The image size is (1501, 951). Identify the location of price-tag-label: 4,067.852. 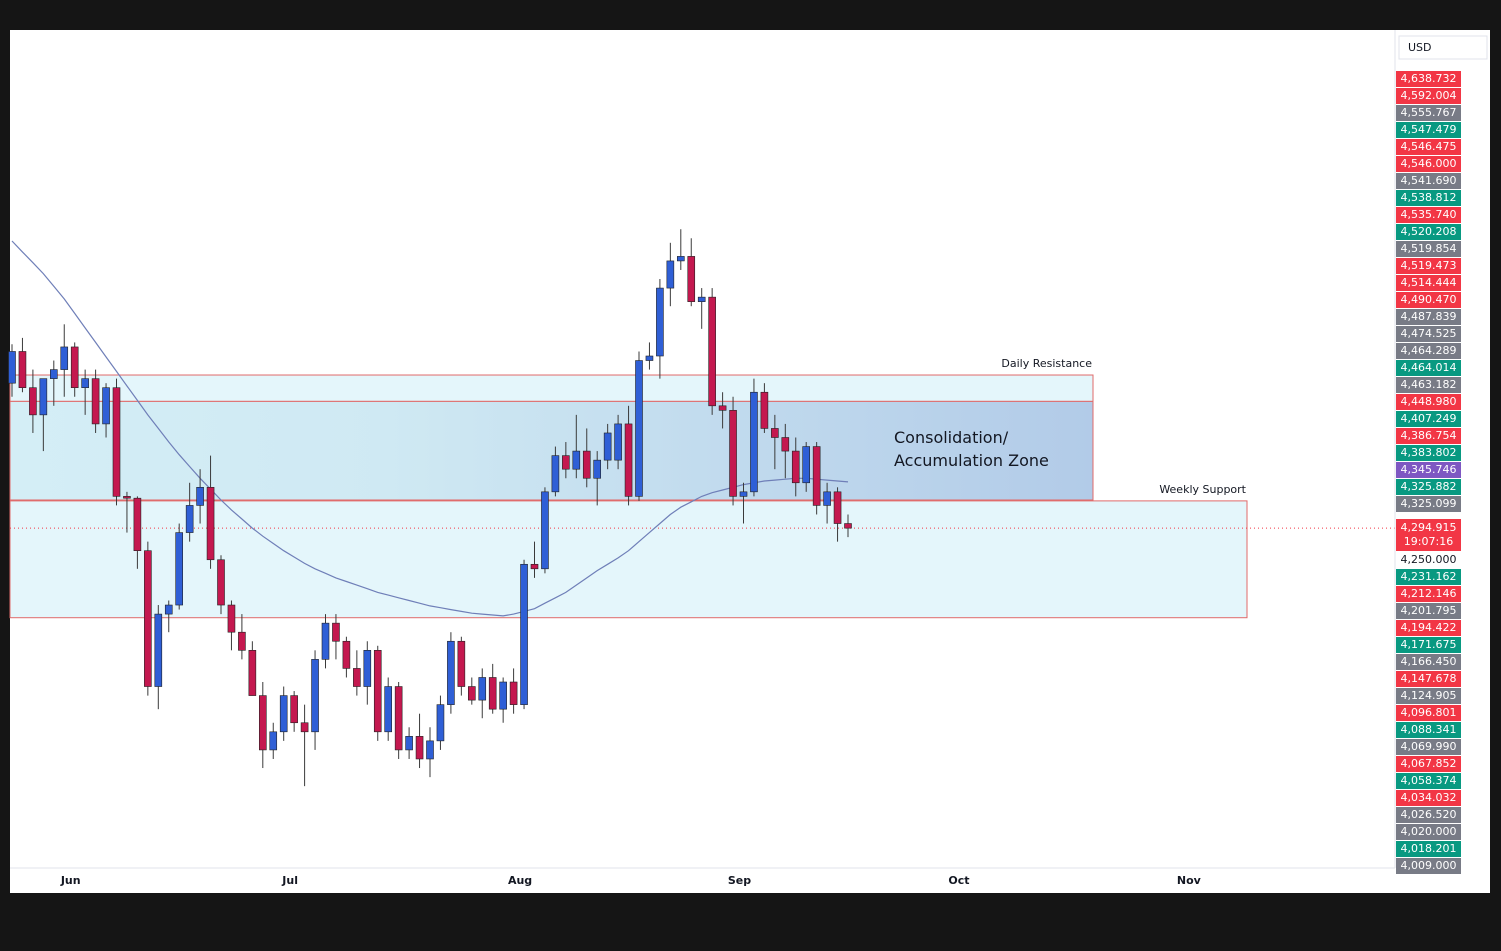
(1429, 763).